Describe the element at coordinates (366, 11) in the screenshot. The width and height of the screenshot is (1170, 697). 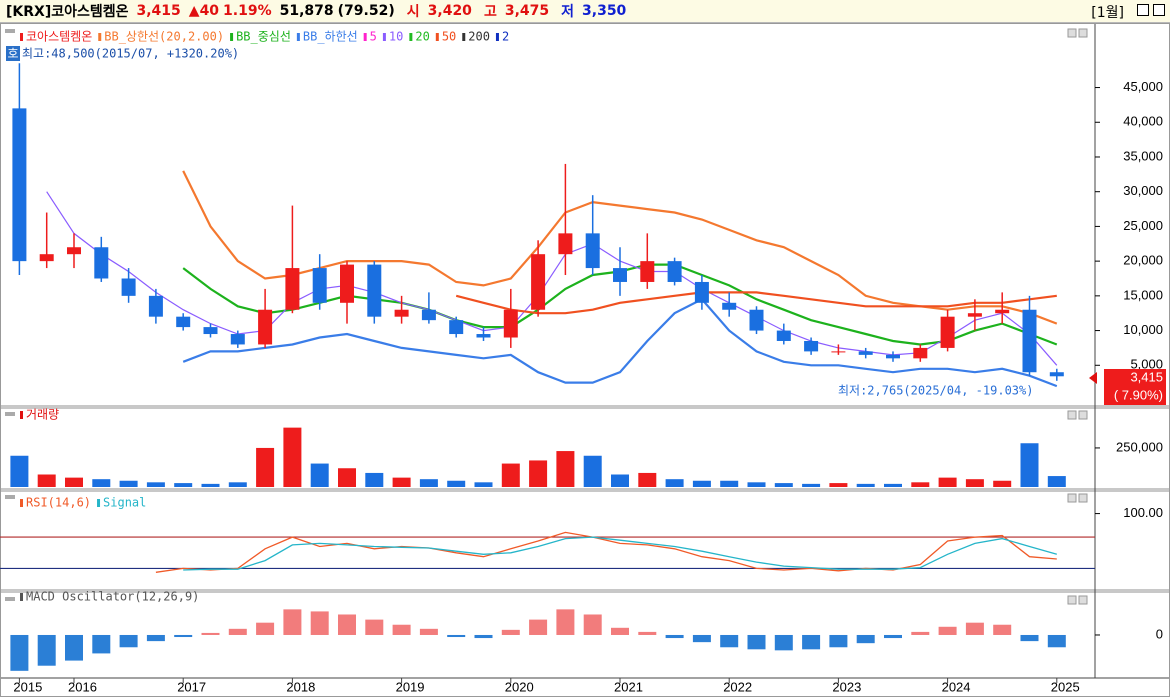
I see `volume-ratio: (79.52)` at that location.